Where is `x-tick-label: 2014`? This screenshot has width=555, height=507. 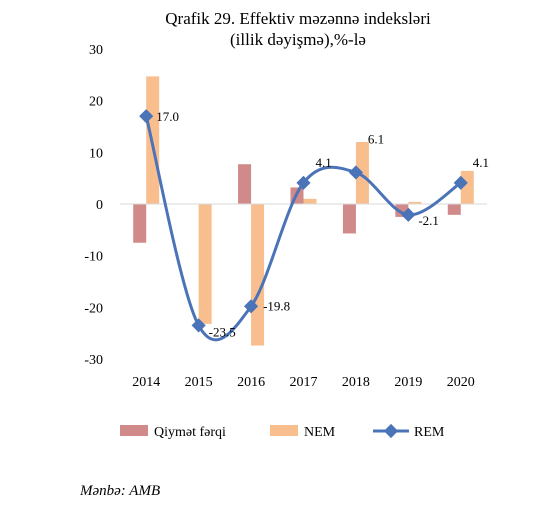
x-tick-label: 2014 is located at coordinates (146, 382).